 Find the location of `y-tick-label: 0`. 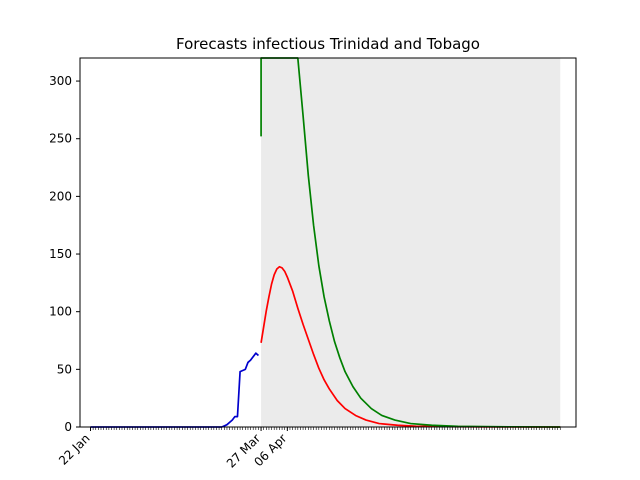

y-tick-label: 0 is located at coordinates (68, 427).